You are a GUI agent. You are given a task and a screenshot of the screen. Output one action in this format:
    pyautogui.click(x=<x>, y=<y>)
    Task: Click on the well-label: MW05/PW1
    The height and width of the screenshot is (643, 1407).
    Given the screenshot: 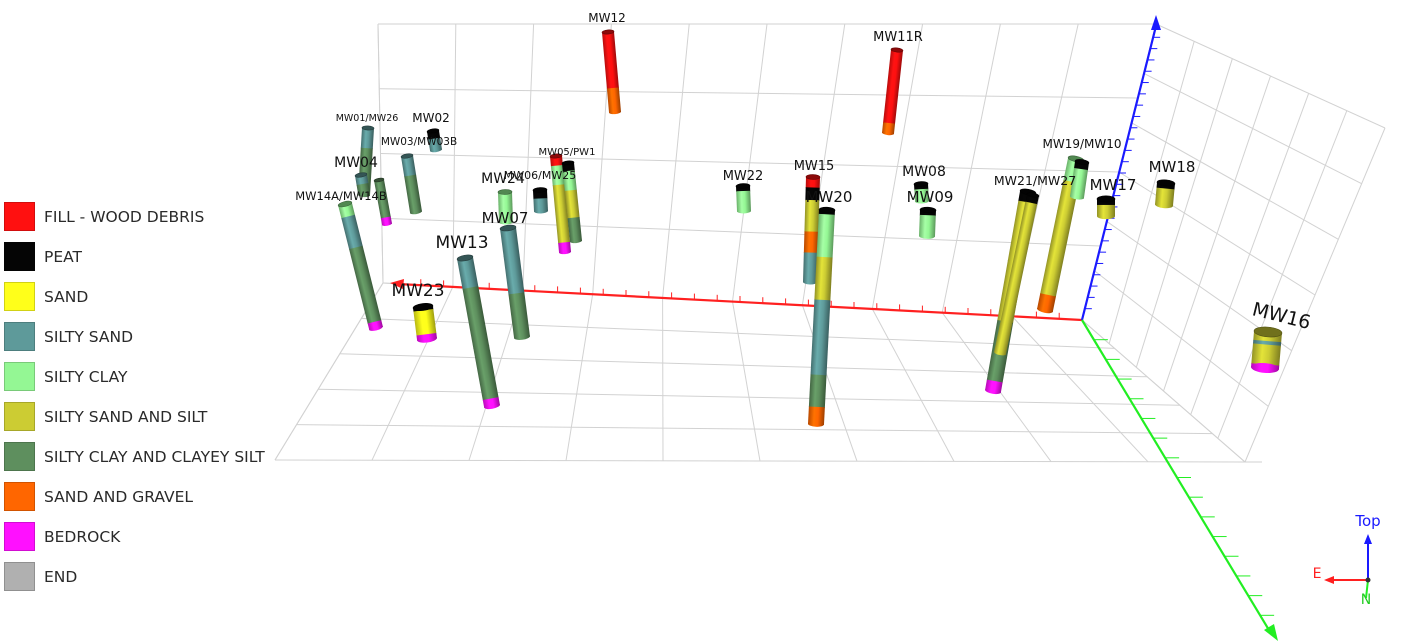 What is the action you would take?
    pyautogui.click(x=567, y=152)
    